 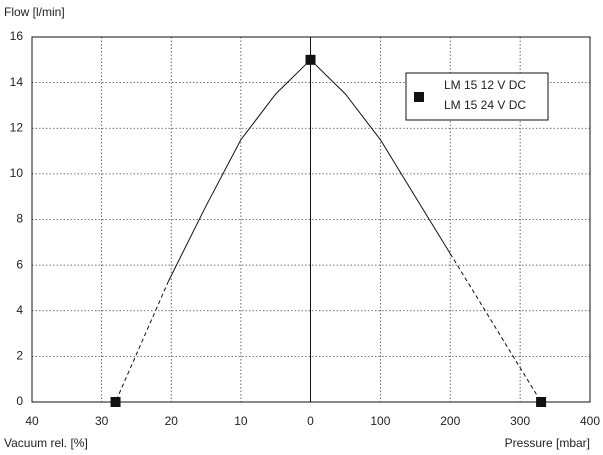 What do you see at coordinates (32, 421) in the screenshot?
I see `x-tick-label: 40` at bounding box center [32, 421].